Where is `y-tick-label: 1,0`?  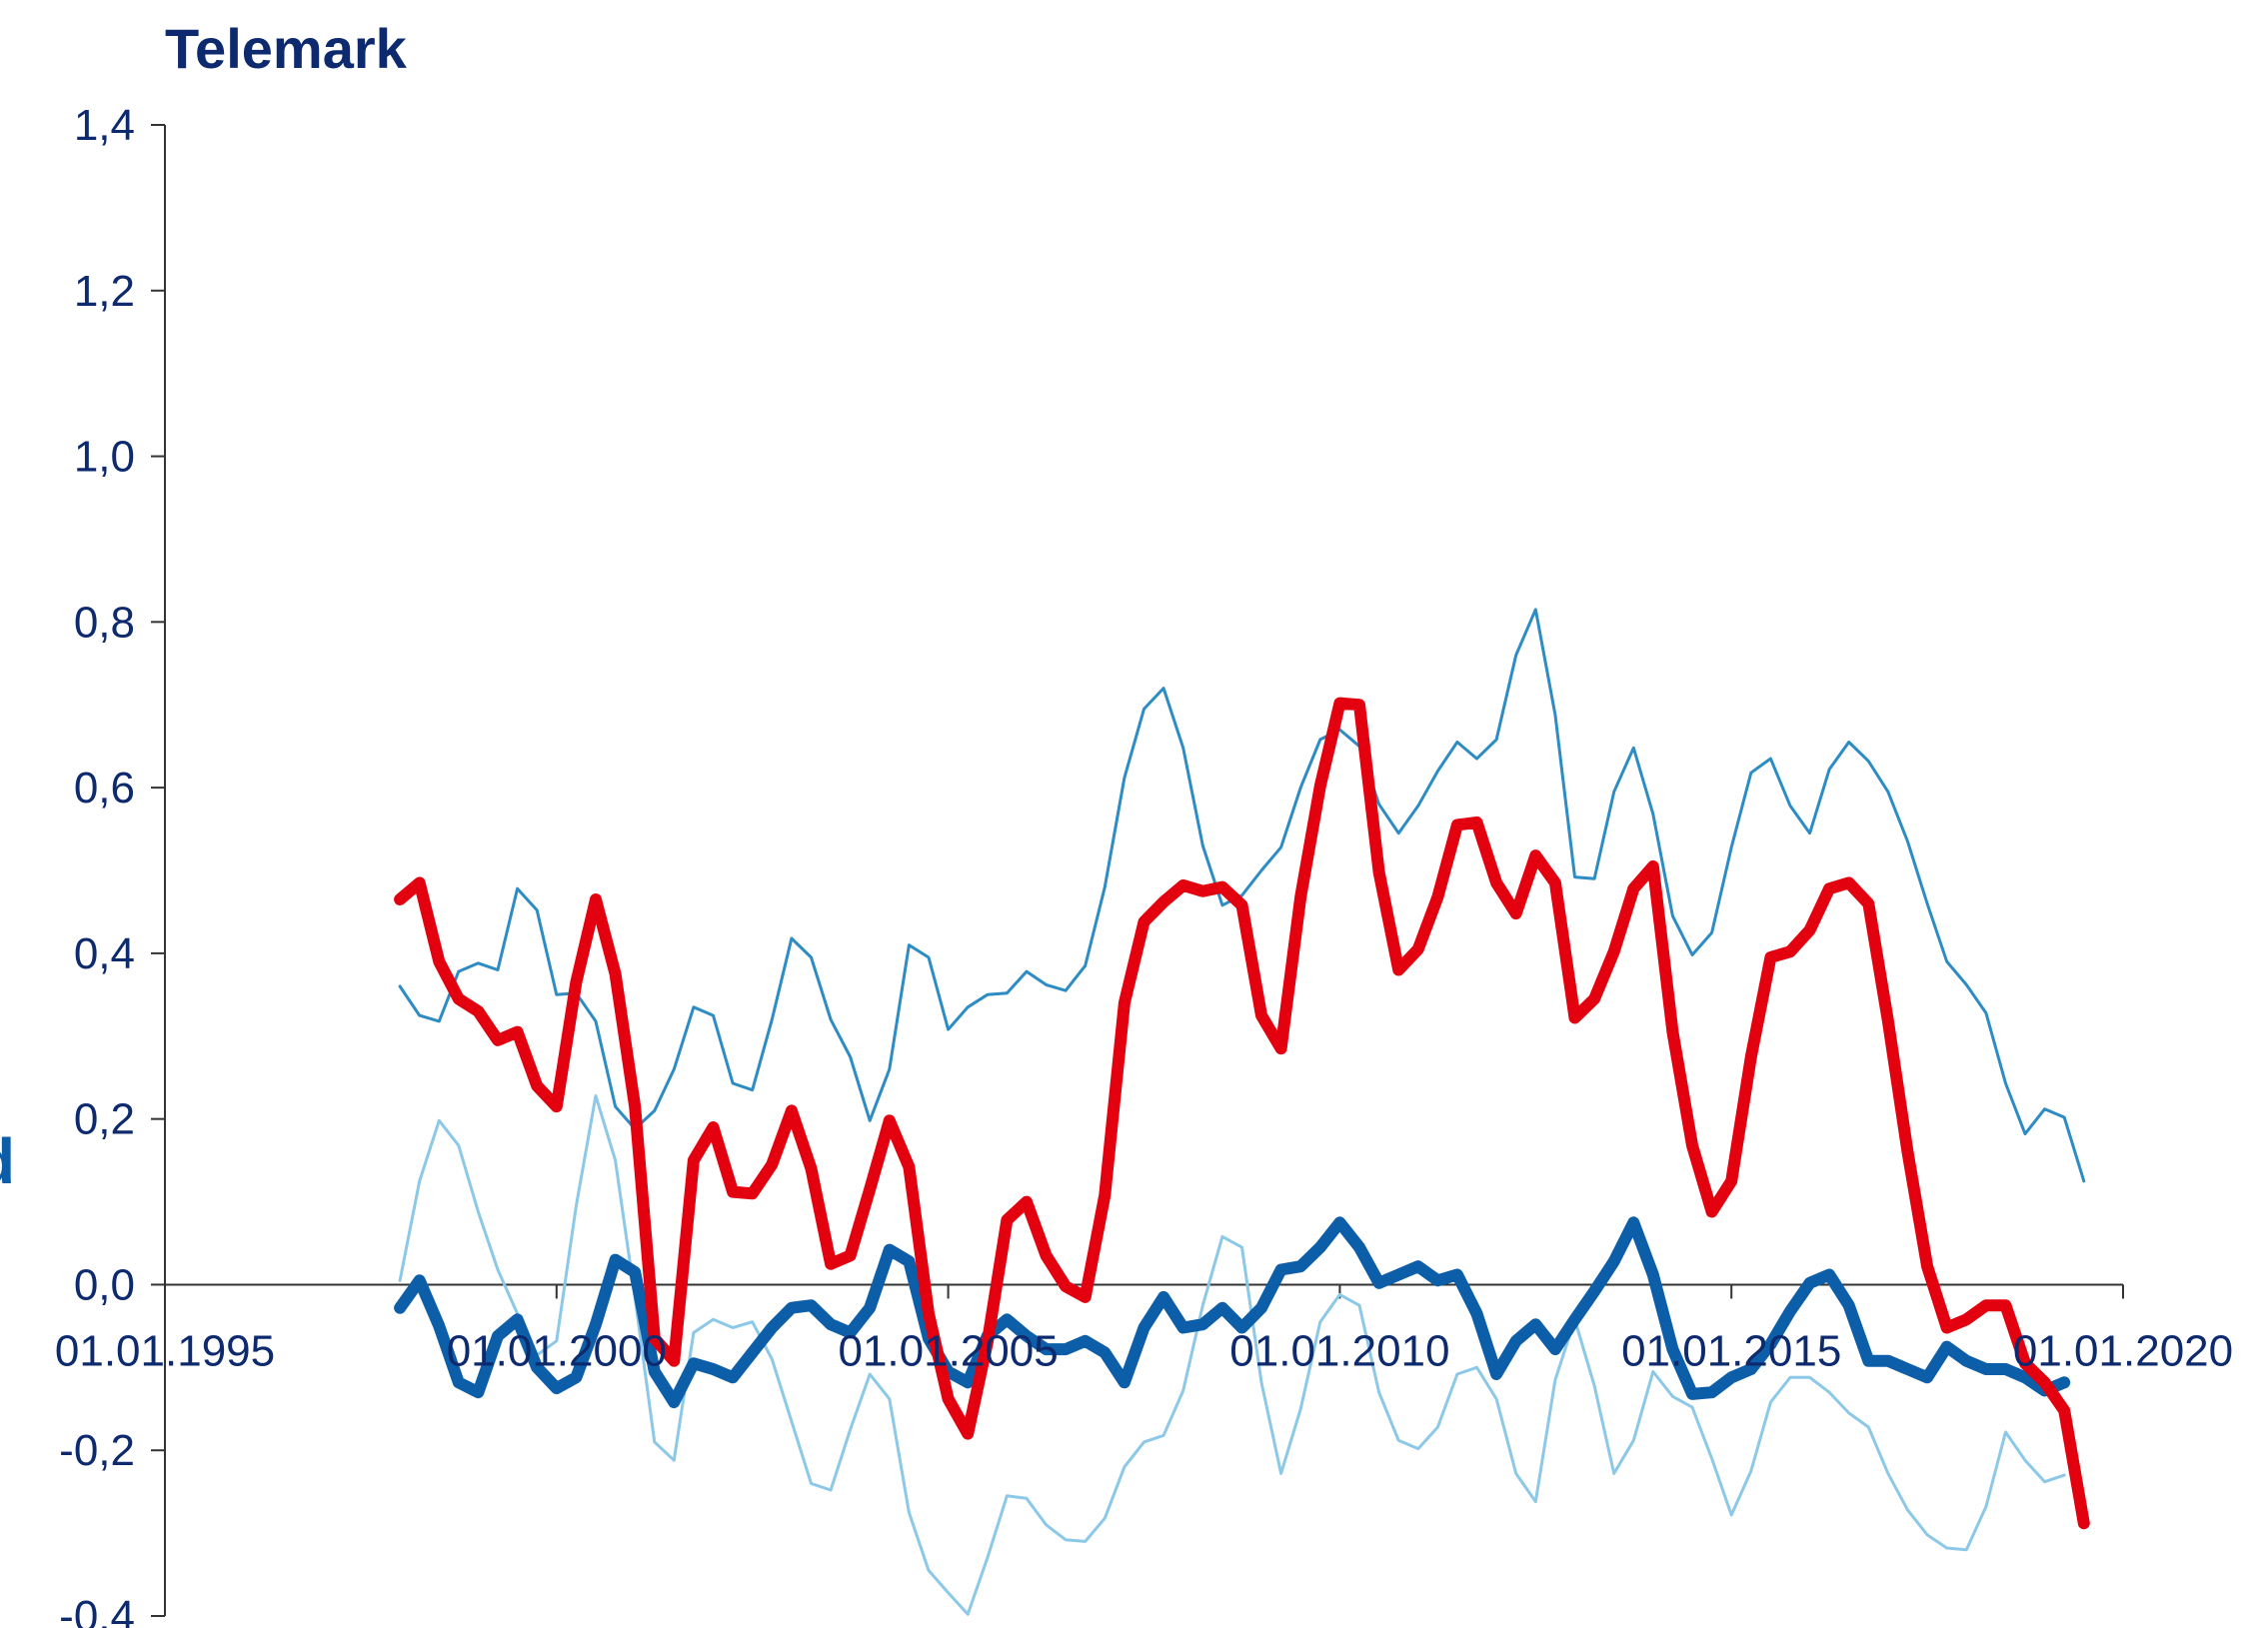
y-tick-label: 1,0 is located at coordinates (105, 457).